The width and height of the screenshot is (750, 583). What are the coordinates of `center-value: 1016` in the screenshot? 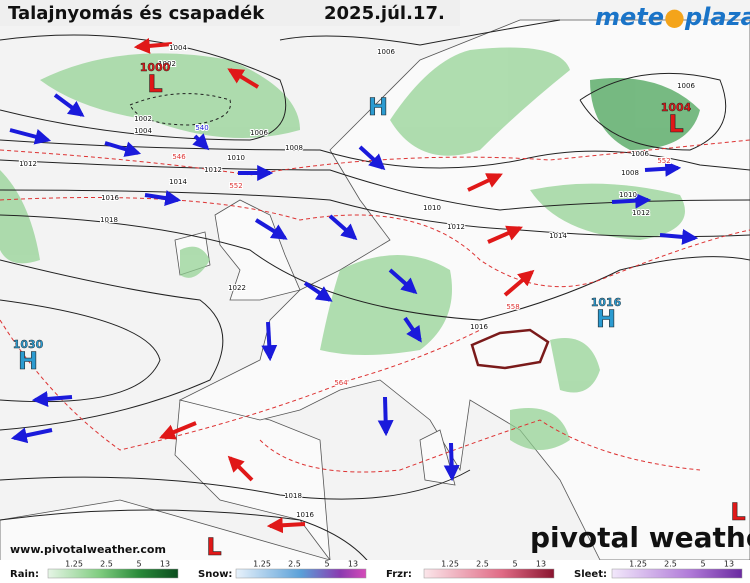 It's located at (606, 302).